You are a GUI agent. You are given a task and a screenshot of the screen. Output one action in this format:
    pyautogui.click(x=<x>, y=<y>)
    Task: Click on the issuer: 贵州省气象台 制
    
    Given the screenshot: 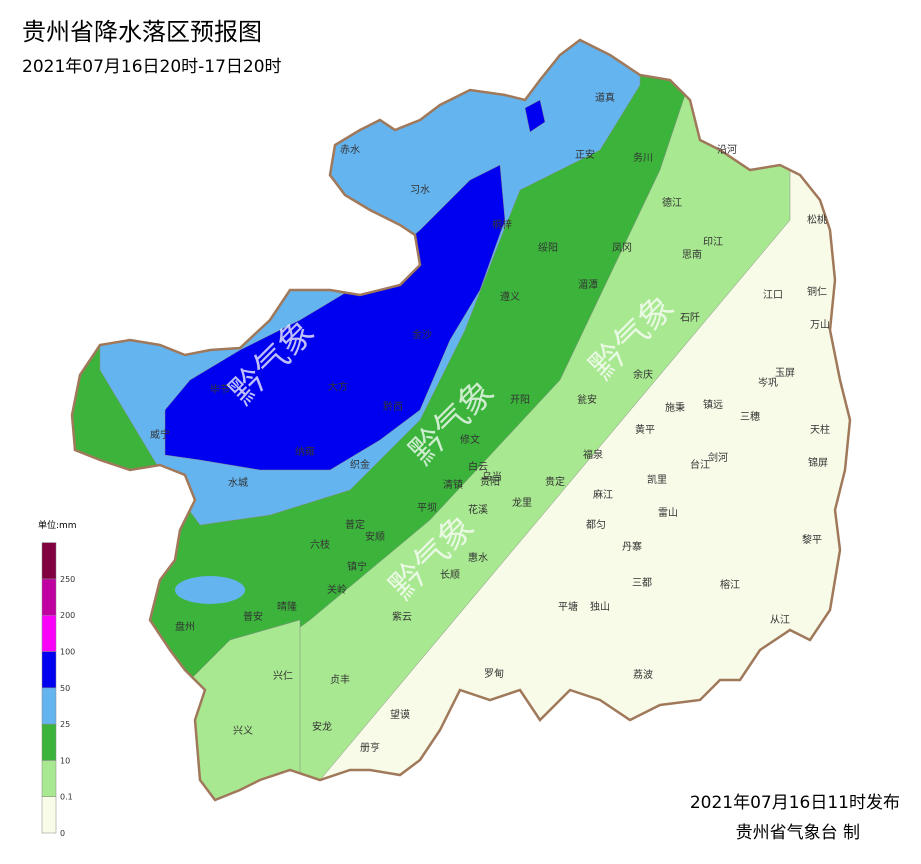 What is the action you would take?
    pyautogui.click(x=798, y=833)
    